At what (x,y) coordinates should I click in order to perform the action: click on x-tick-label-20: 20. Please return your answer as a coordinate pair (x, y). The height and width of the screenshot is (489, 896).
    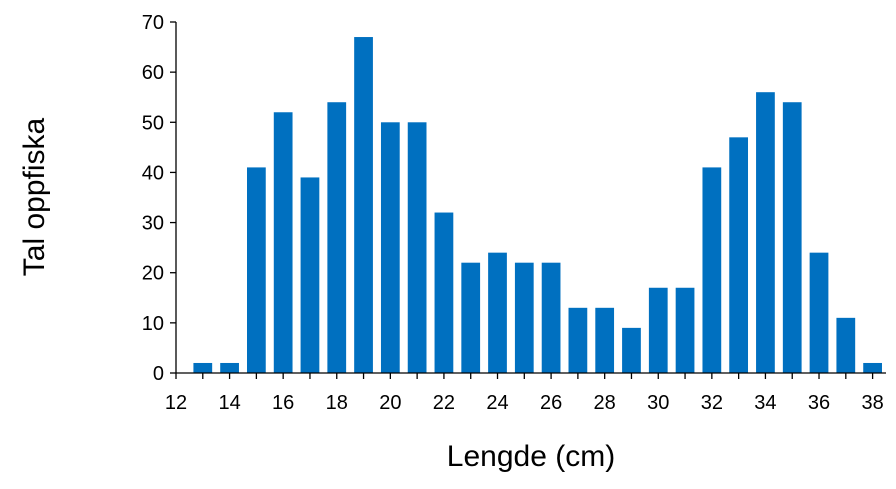
    Looking at the image, I should click on (390, 403).